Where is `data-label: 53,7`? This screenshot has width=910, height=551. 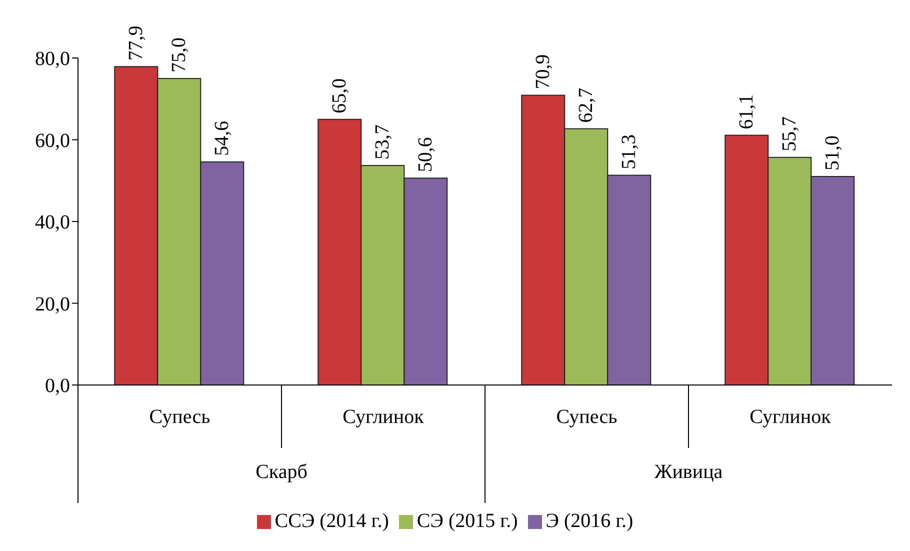 data-label: 53,7 is located at coordinates (383, 142).